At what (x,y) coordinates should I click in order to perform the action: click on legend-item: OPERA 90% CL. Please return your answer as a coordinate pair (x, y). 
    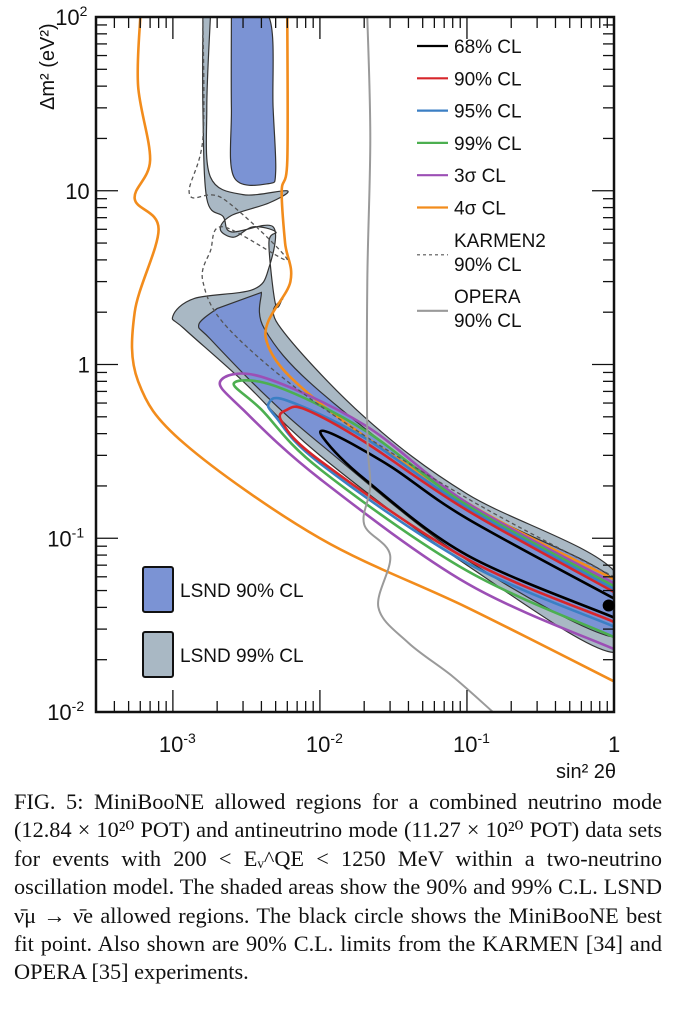
    Looking at the image, I should click on (469, 309).